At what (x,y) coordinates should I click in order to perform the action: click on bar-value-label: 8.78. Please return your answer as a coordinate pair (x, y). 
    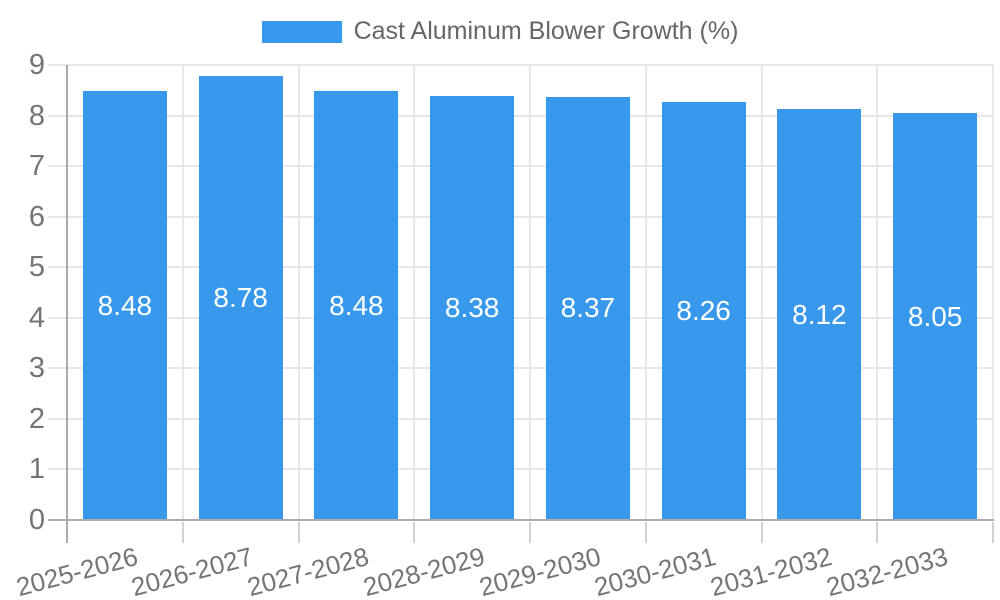
    Looking at the image, I should click on (240, 298).